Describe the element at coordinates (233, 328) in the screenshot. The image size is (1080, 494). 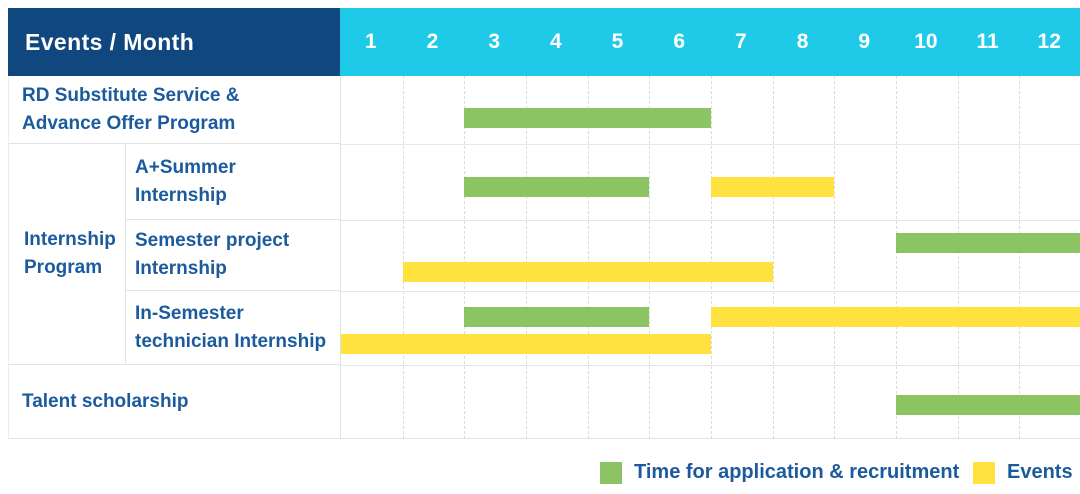
I see `row-label-in-semester: In-Semester technician Internship` at that location.